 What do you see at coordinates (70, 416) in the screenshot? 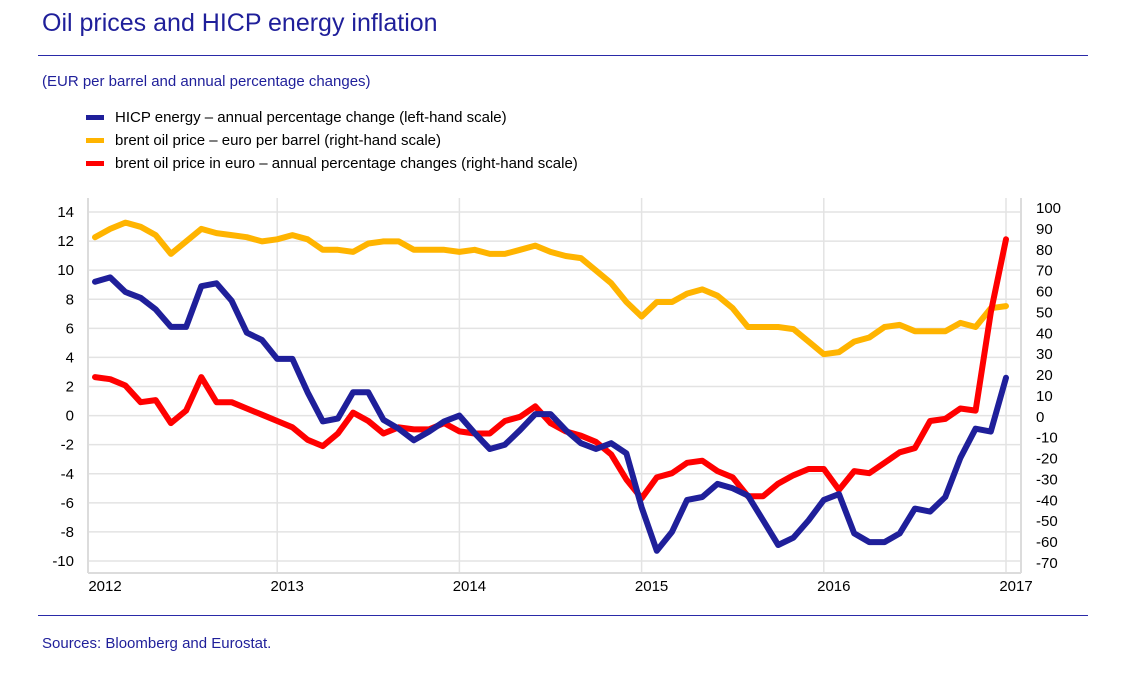
I see `left-tick-label: 0` at bounding box center [70, 416].